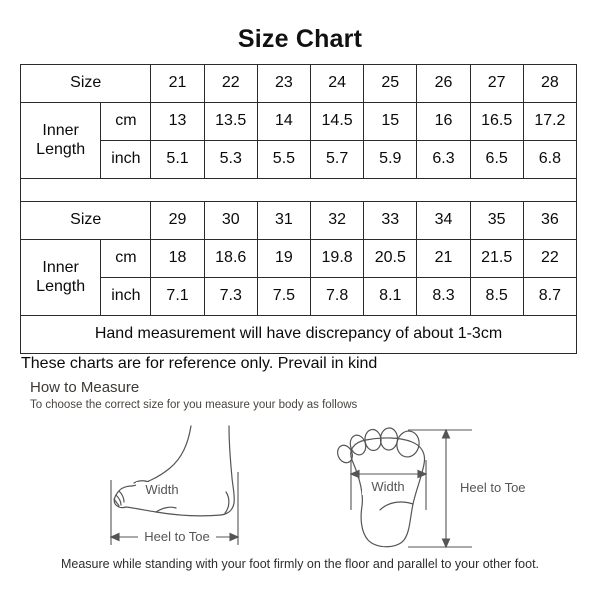 The image size is (600, 600). I want to click on table-cell: 5.7, so click(337, 159).